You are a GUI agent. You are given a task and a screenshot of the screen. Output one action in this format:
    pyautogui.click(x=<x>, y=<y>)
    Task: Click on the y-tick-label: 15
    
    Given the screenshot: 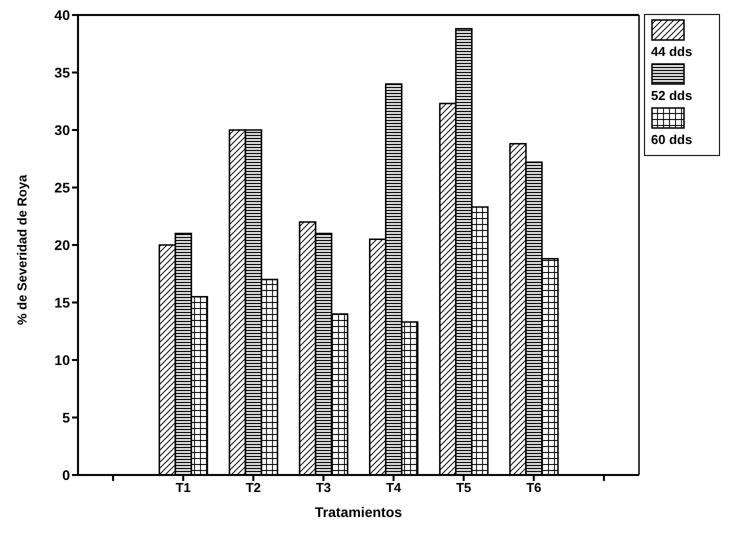 What is the action you would take?
    pyautogui.click(x=62, y=302)
    